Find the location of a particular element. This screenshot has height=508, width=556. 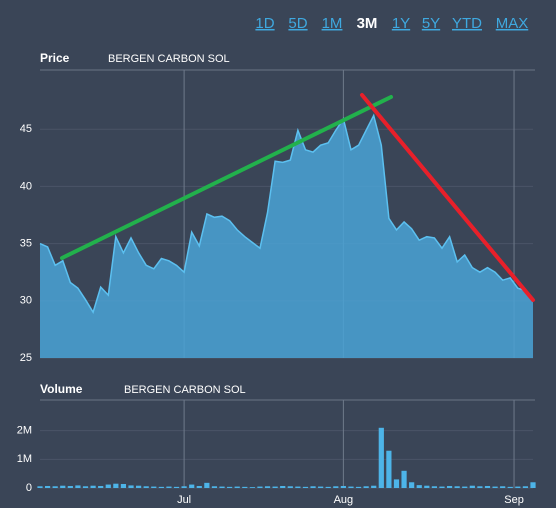

panel-title: Volume is located at coordinates (61, 389).